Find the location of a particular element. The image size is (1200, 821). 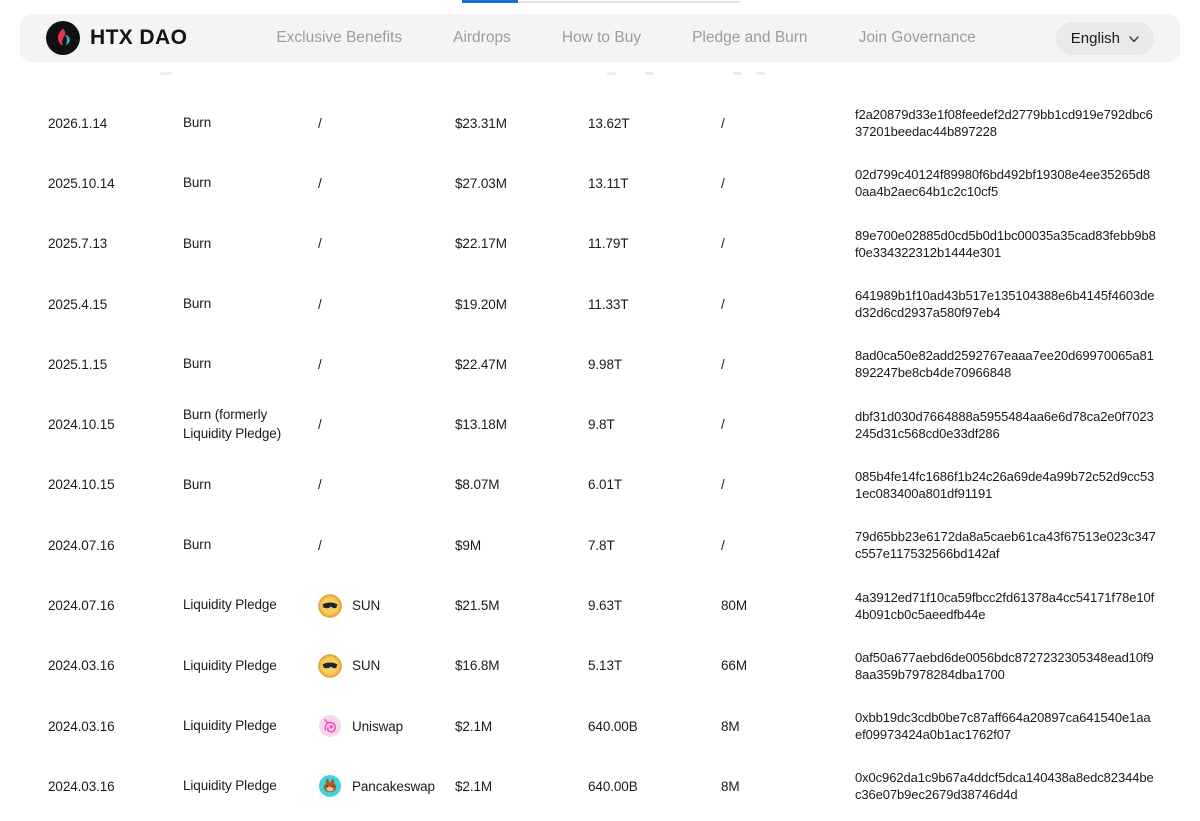

cell-pledged: 80M is located at coordinates (734, 606).